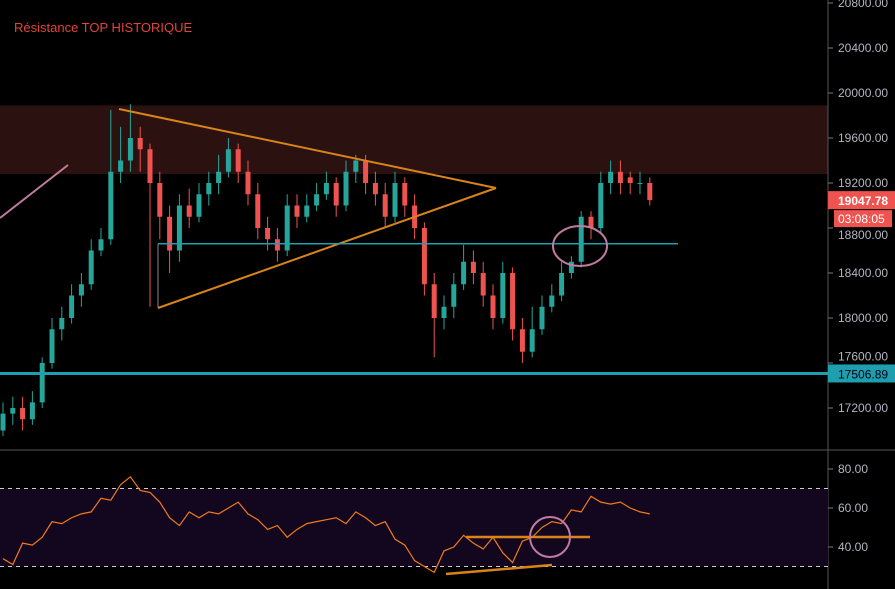  What do you see at coordinates (863, 48) in the screenshot?
I see `y-tick-label: 20400.00` at bounding box center [863, 48].